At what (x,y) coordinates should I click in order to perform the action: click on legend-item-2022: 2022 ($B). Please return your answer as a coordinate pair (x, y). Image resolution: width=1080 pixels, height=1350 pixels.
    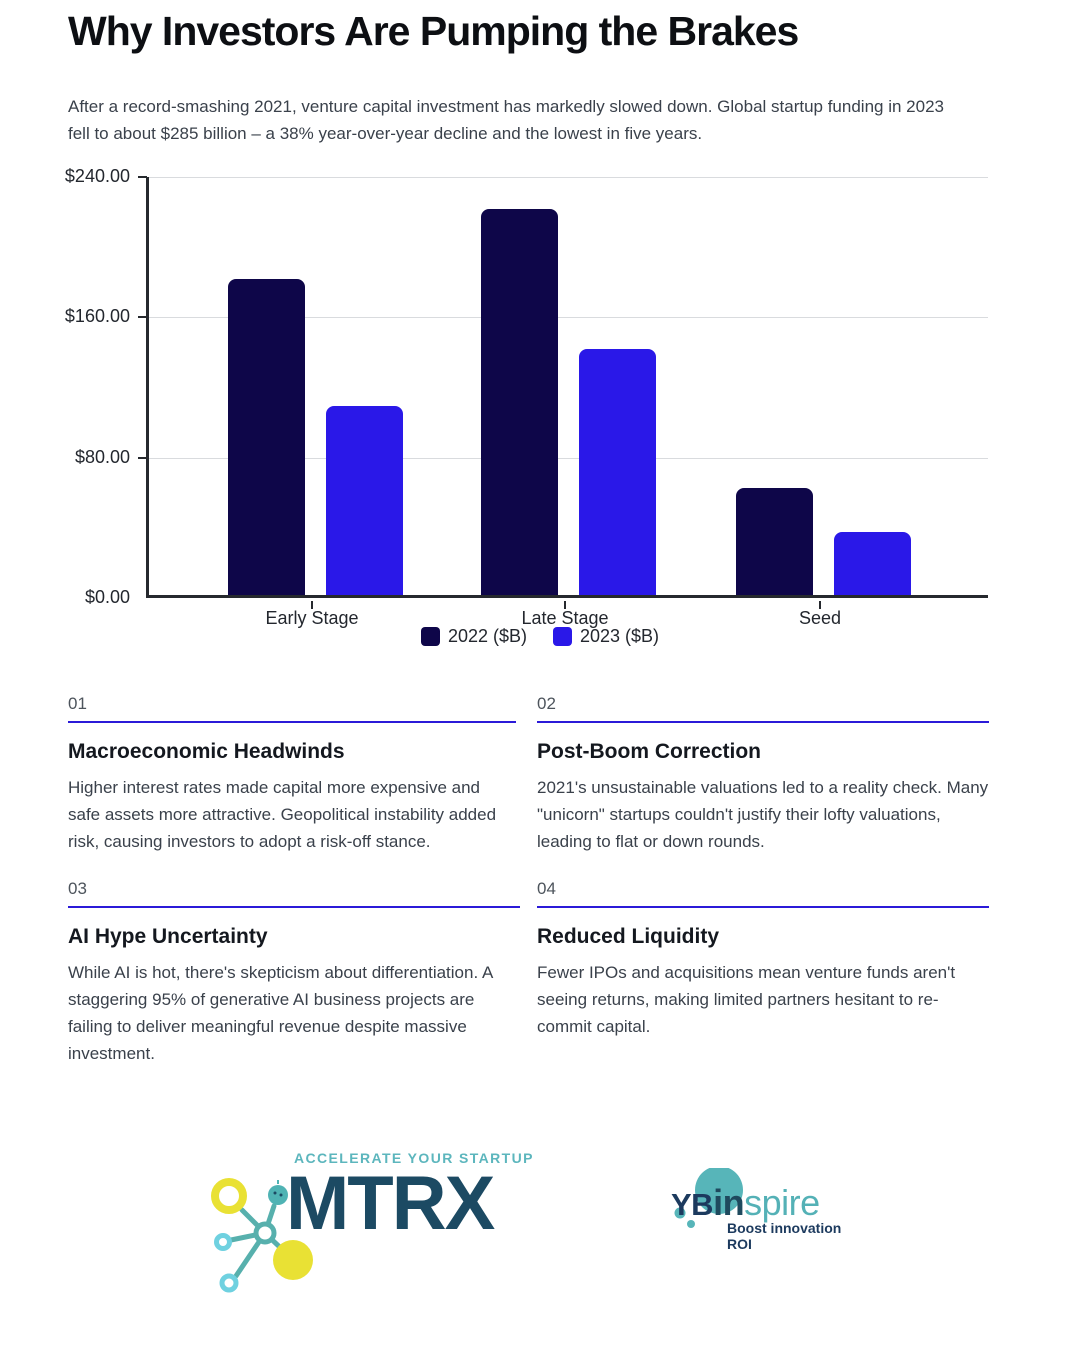
    Looking at the image, I should click on (473, 636).